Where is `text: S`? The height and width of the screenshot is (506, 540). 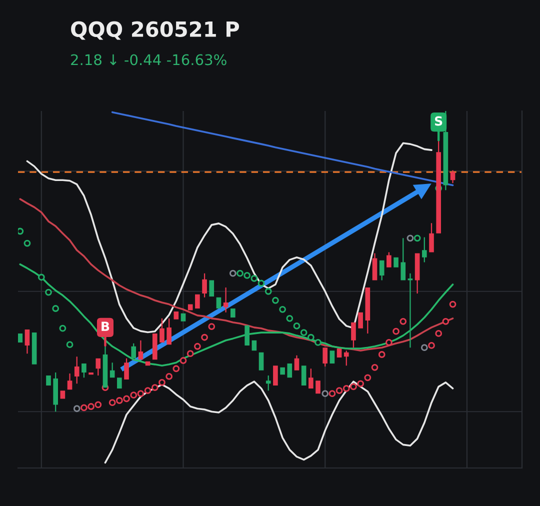 text: S is located at coordinates (438, 121).